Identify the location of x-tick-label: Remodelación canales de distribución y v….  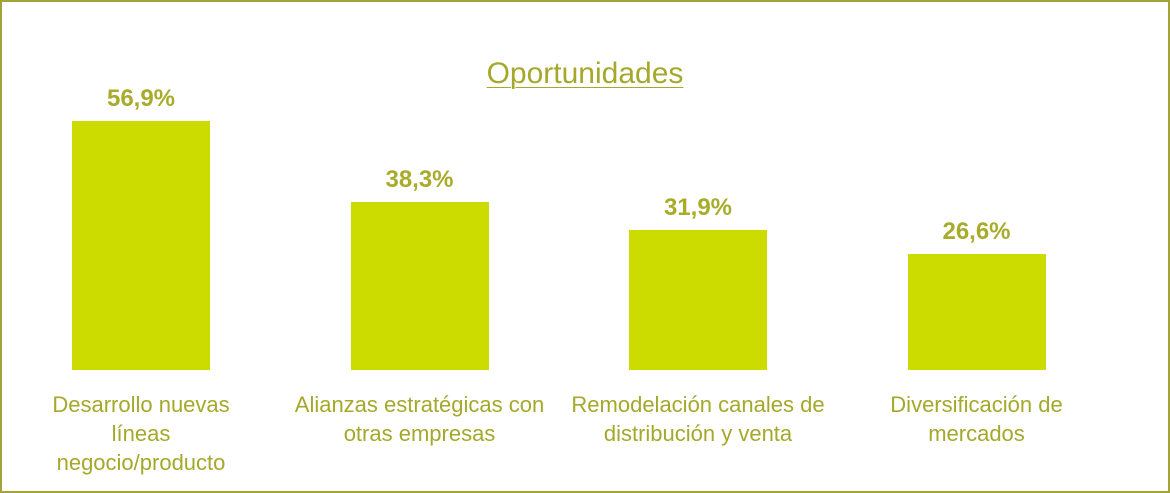
(698, 419).